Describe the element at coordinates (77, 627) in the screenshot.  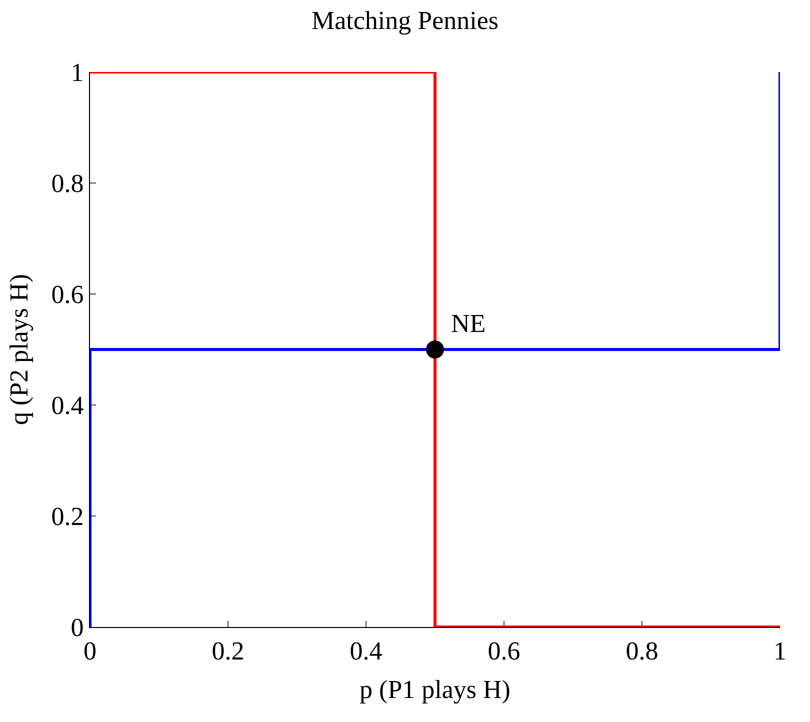
I see `y-tick-label: 0` at that location.